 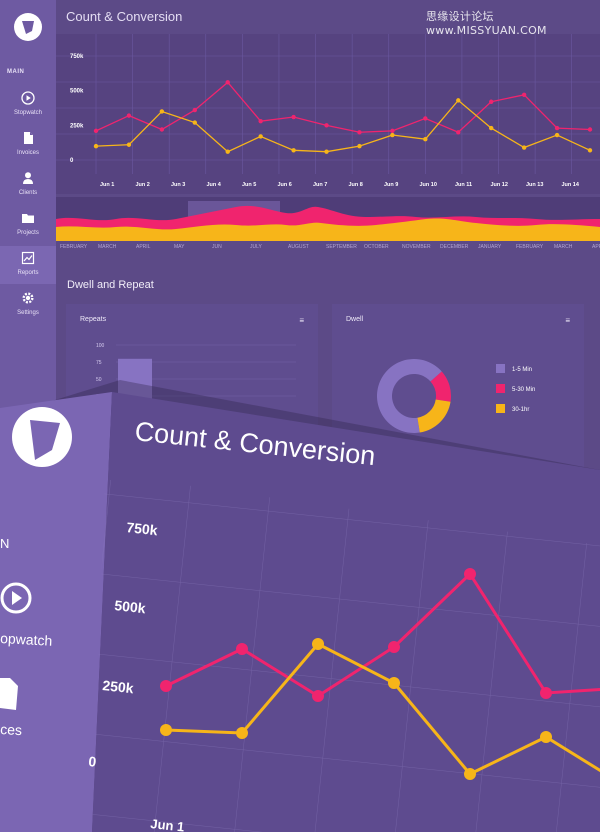 I want to click on sidebar-item-settings: Settings, so click(x=28, y=306).